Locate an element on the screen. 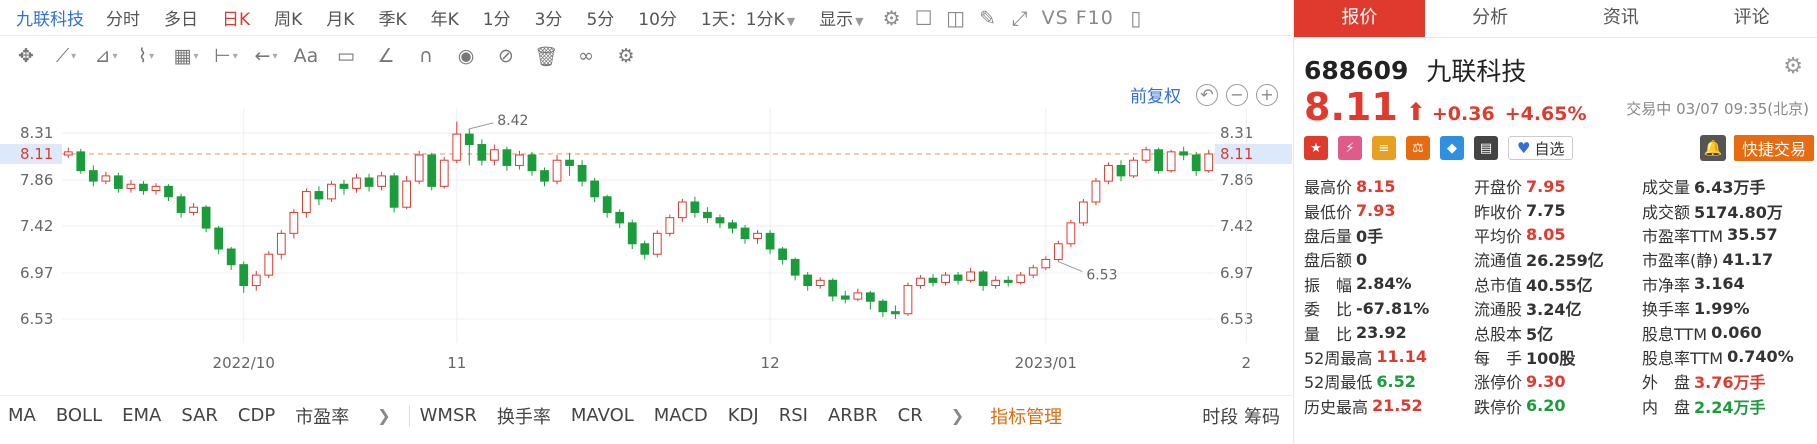 The image size is (1817, 444). indicator-kdj: KDJ is located at coordinates (743, 415).